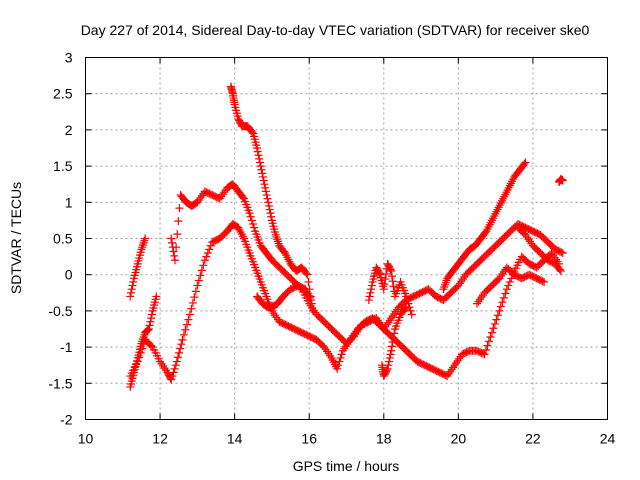 This screenshot has width=640, height=480. I want to click on series-track-k, so click(539, 249).